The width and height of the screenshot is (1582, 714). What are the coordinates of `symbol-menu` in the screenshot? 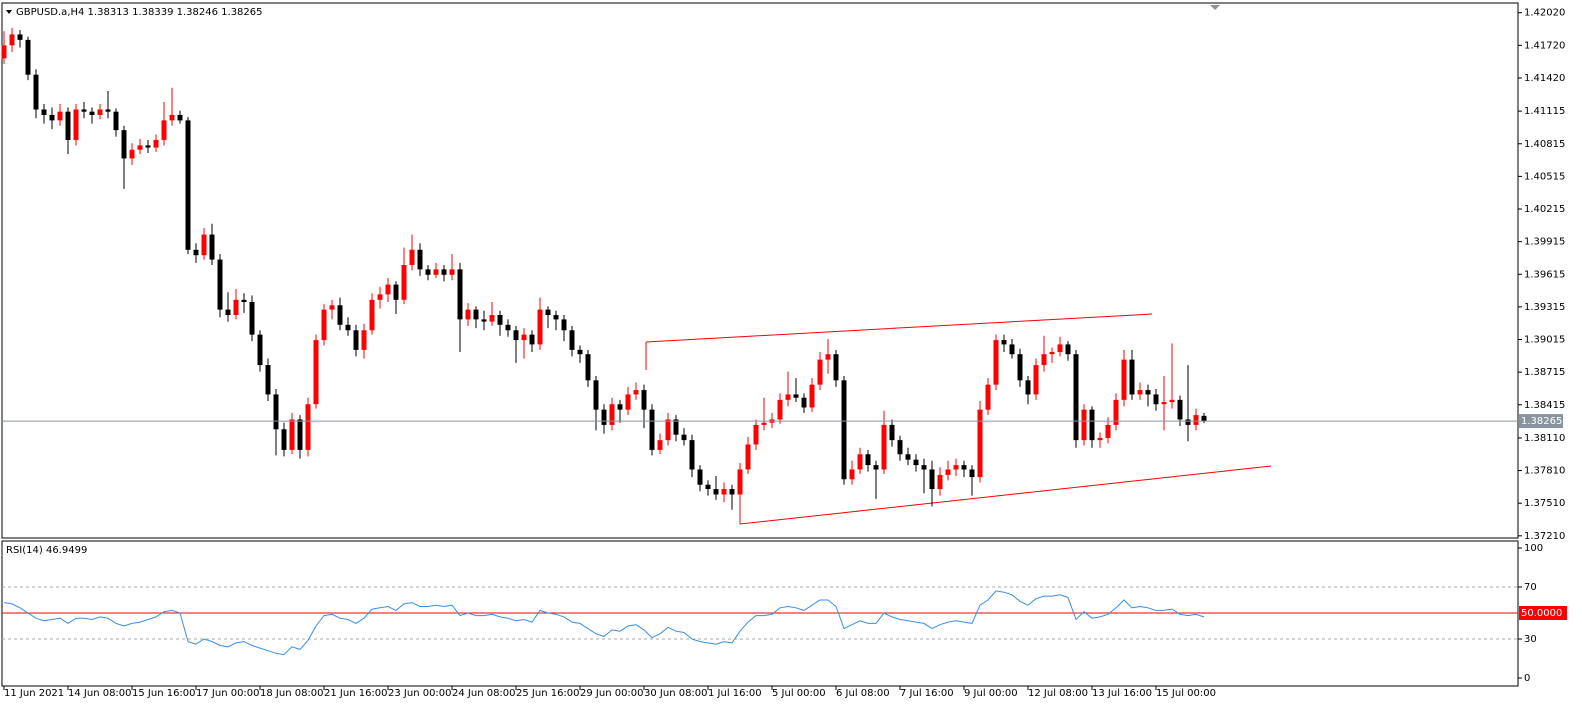 It's located at (9, 12).